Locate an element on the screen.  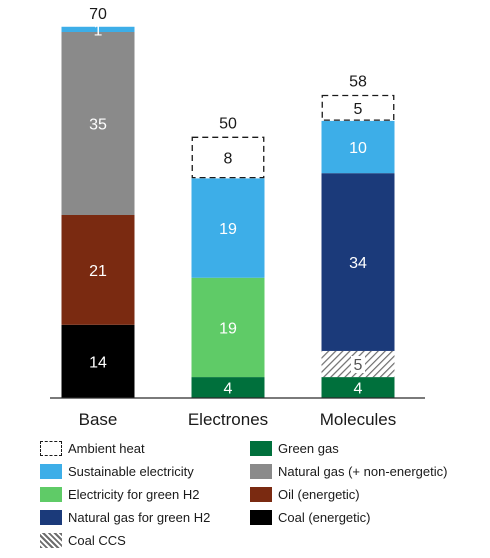
legend-label-green_gas: Green gas is located at coordinates (308, 448).